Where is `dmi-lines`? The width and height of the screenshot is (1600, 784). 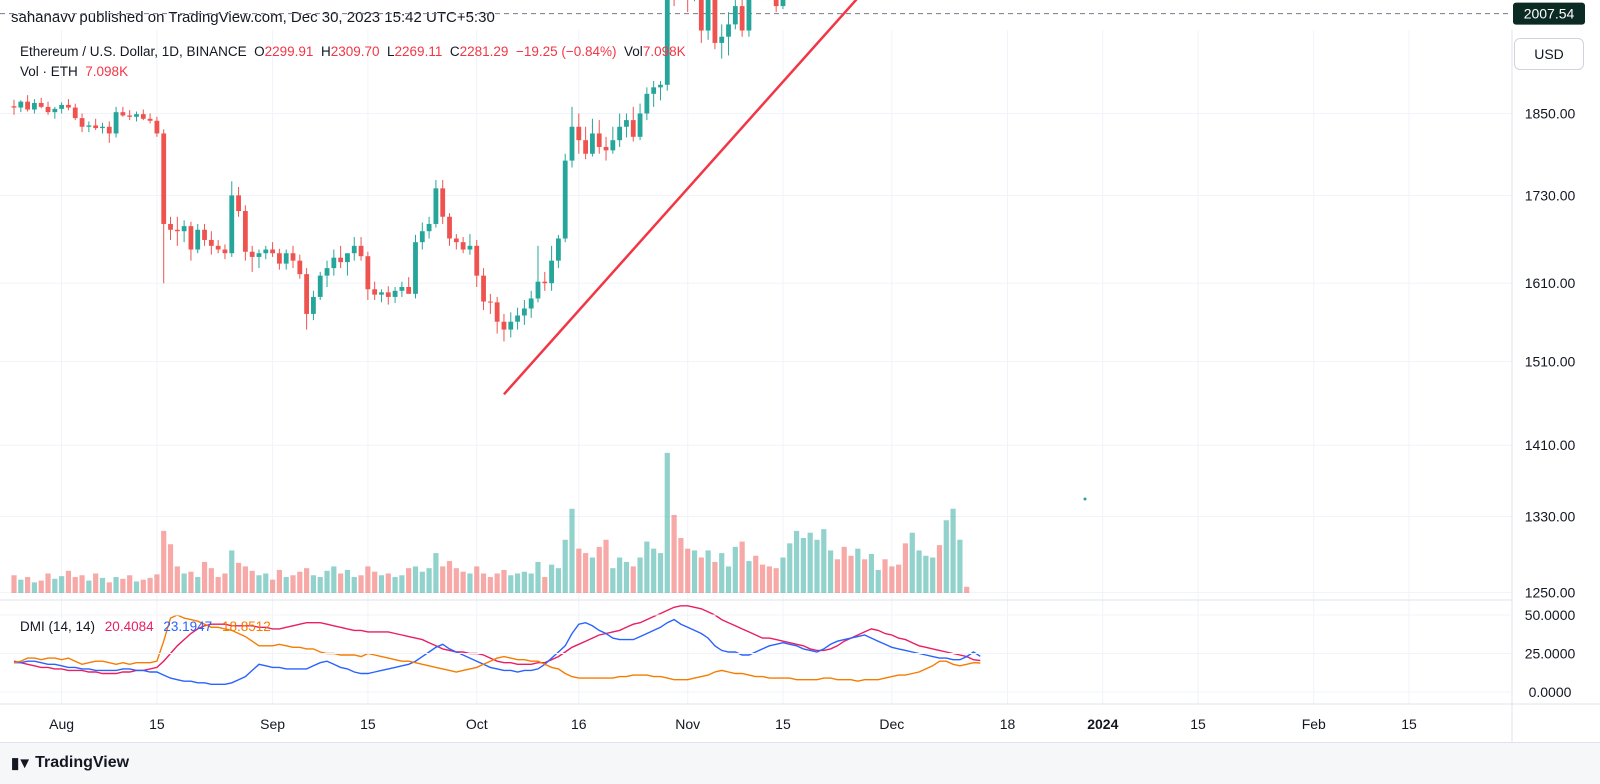 dmi-lines is located at coordinates (497, 645).